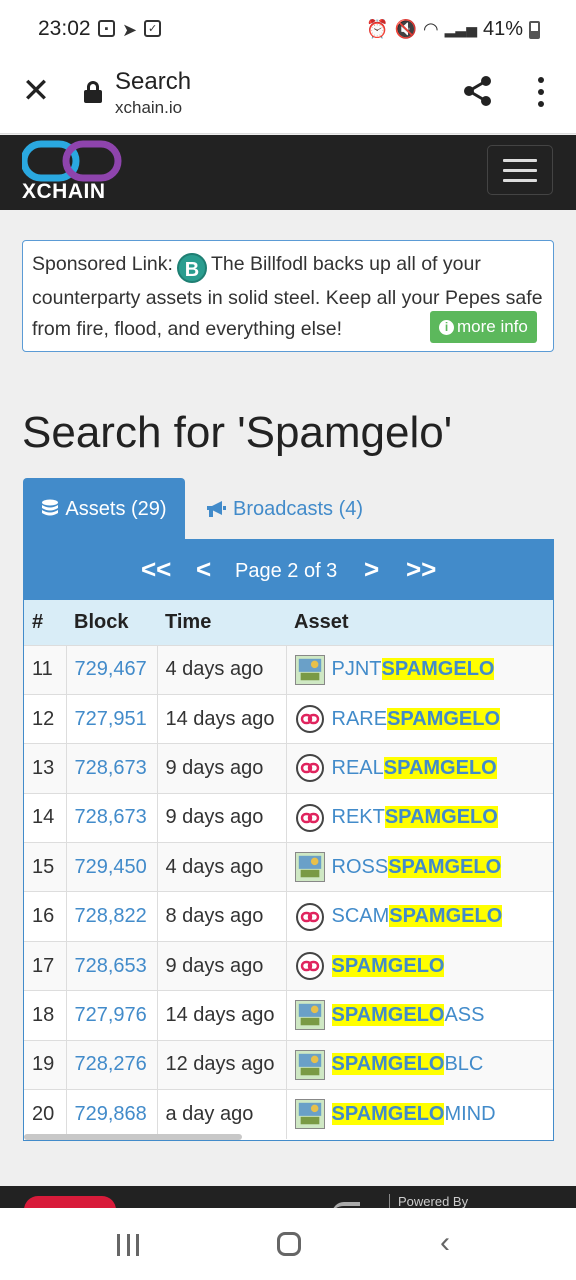  I want to click on asset-link: REKTSPAMGELO, so click(424, 818).